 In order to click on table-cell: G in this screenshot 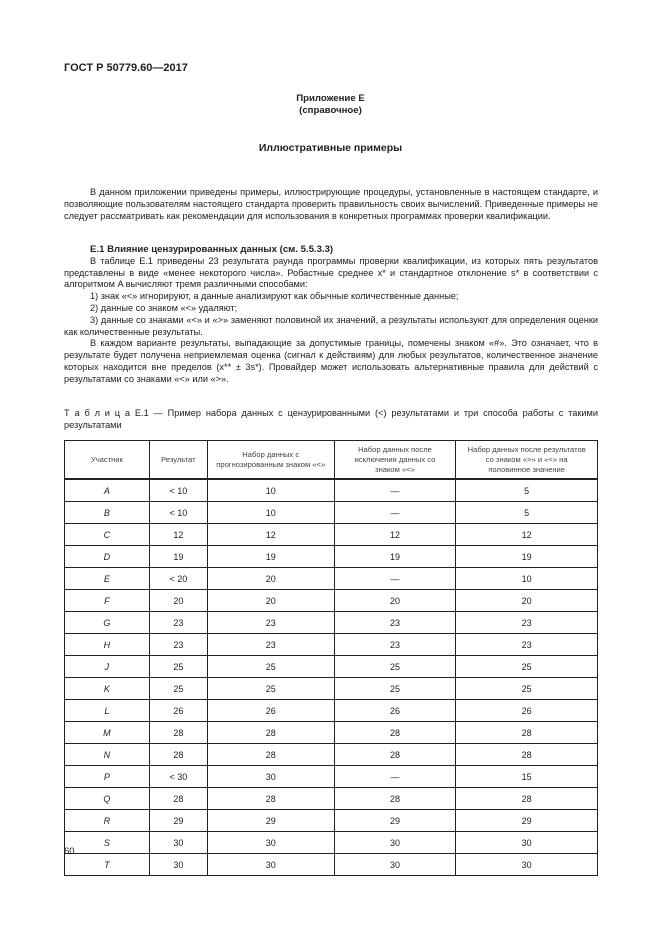, I will do `click(107, 622)`.